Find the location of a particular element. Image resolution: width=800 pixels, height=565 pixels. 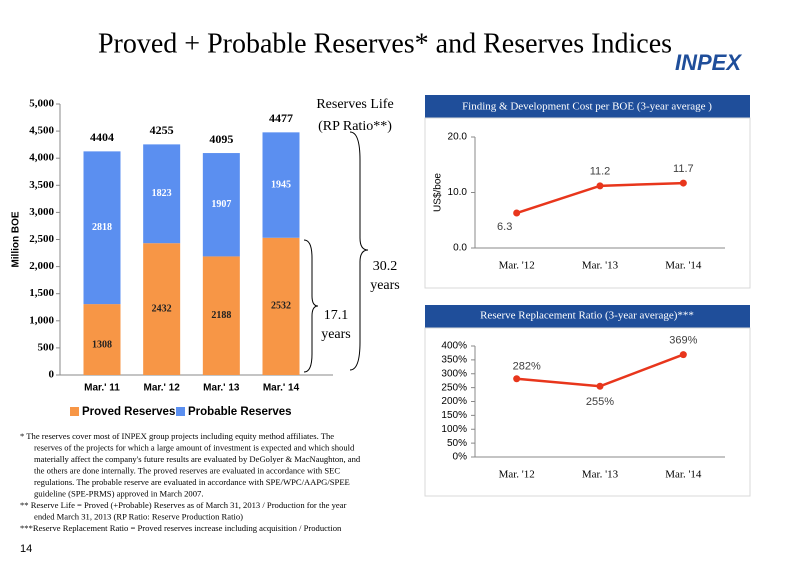

x-tick-label: Mar.' 11 is located at coordinates (102, 388).